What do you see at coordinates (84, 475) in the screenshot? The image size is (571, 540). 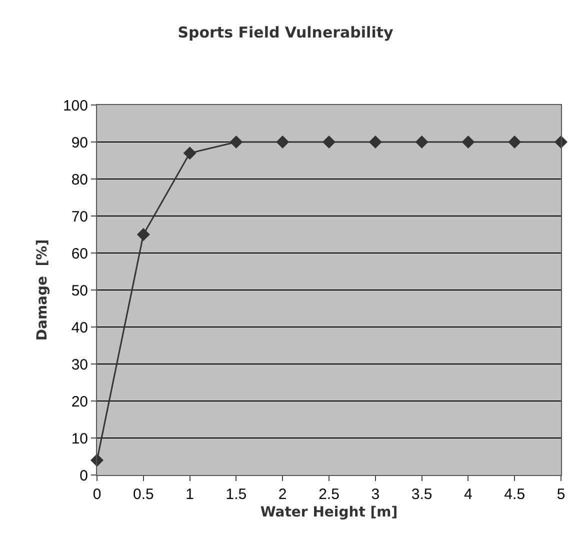 I see `y-tick-label: 0` at bounding box center [84, 475].